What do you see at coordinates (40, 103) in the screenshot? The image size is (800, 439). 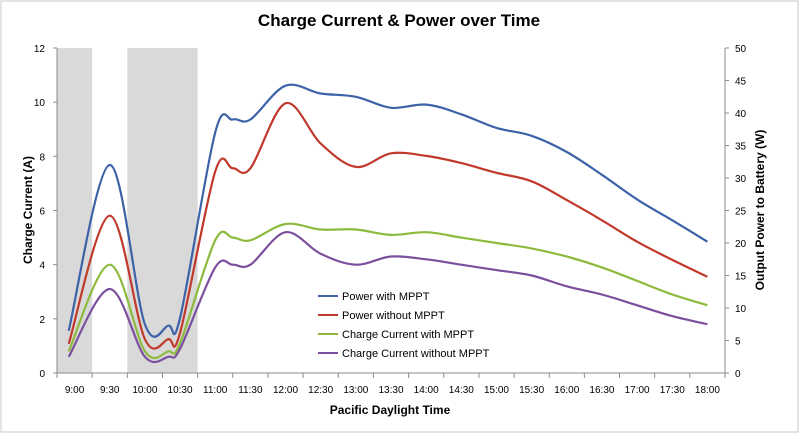 I see `y-left-tick-label: 10` at bounding box center [40, 103].